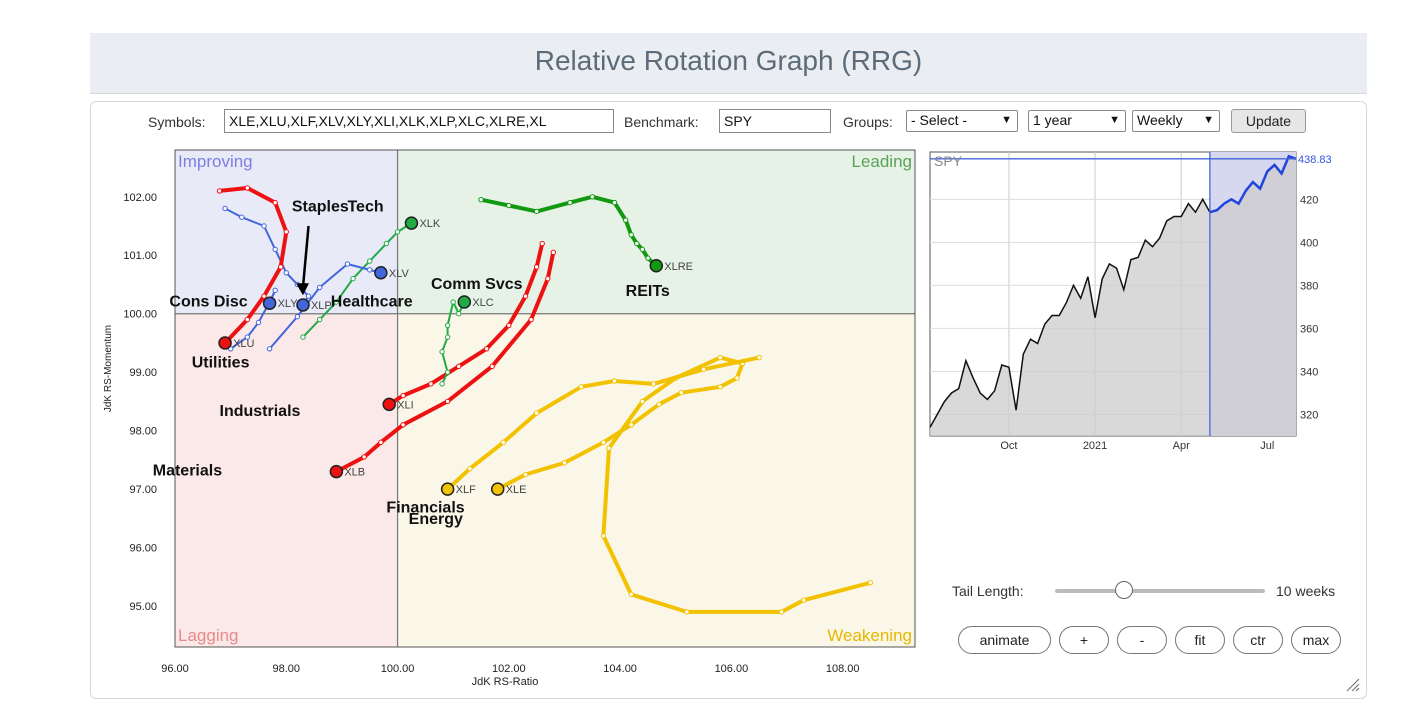 The height and width of the screenshot is (724, 1402). Describe the element at coordinates (320, 206) in the screenshot. I see `sector-name-label: Staples` at that location.